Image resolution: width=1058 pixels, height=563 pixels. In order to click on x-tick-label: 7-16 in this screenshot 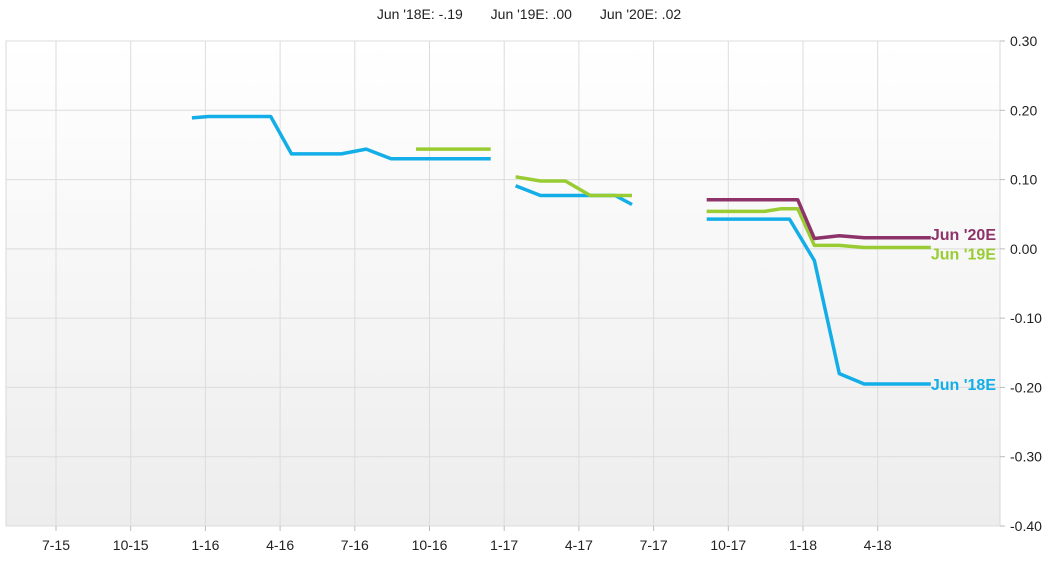, I will do `click(355, 545)`.